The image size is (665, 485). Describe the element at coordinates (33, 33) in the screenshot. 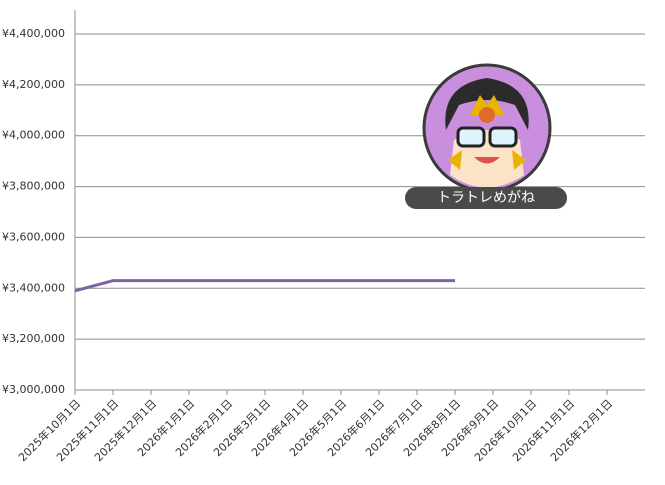

I see `y-tick-label: ¥4,400,000` at that location.